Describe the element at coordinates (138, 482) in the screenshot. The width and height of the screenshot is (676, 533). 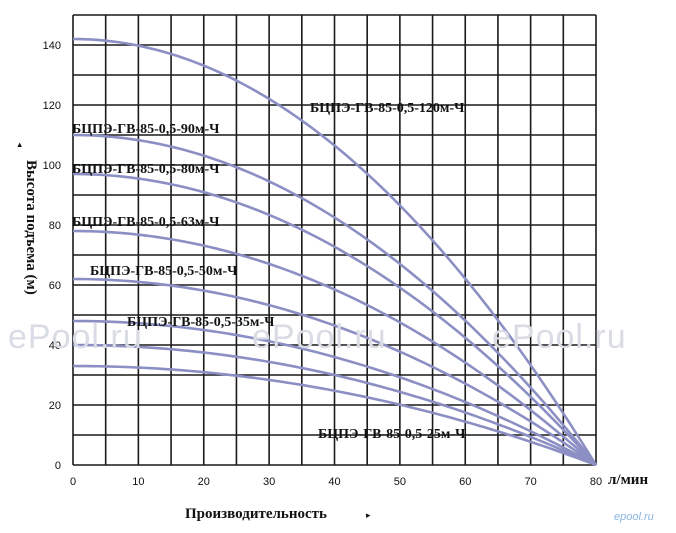
I see `x-tick-label: 10` at that location.